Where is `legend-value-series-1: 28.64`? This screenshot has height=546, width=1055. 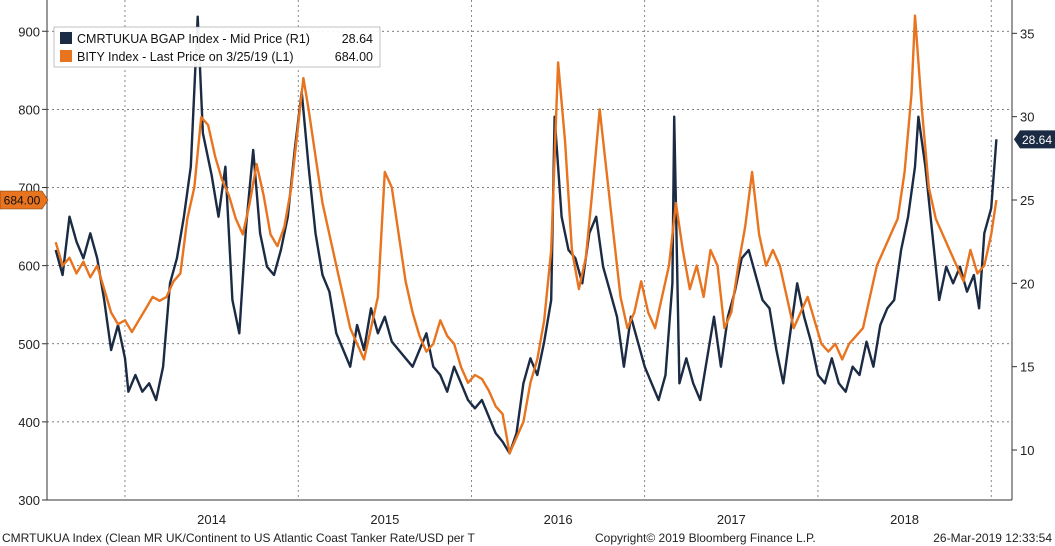 legend-value-series-1: 28.64 is located at coordinates (357, 39).